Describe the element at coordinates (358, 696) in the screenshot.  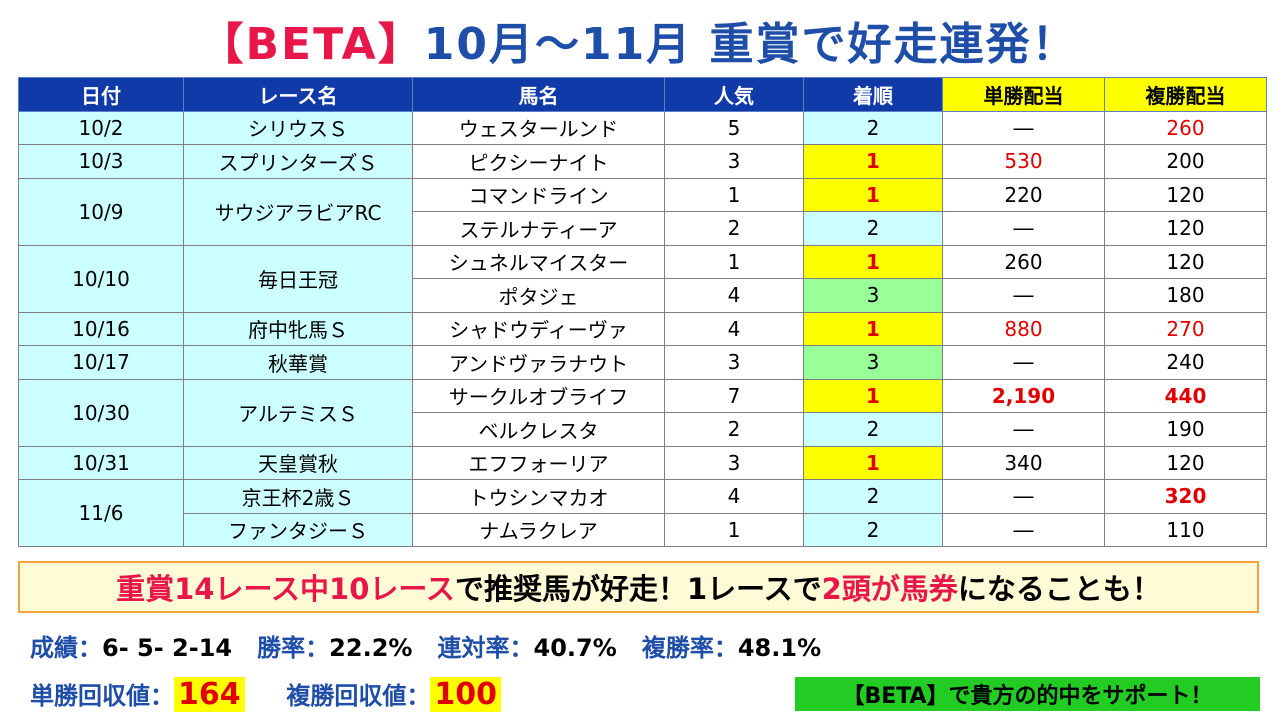
I see `place-return-label: 複勝回収値：` at that location.